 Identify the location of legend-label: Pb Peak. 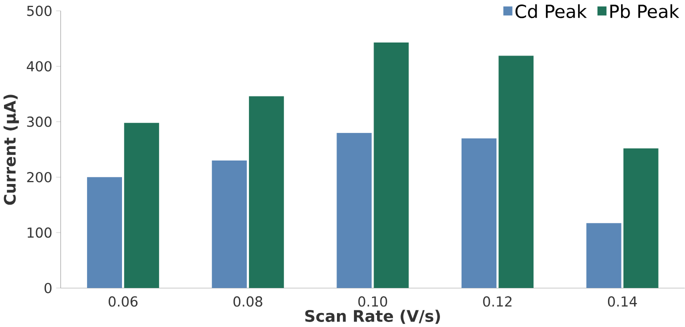
(645, 11).